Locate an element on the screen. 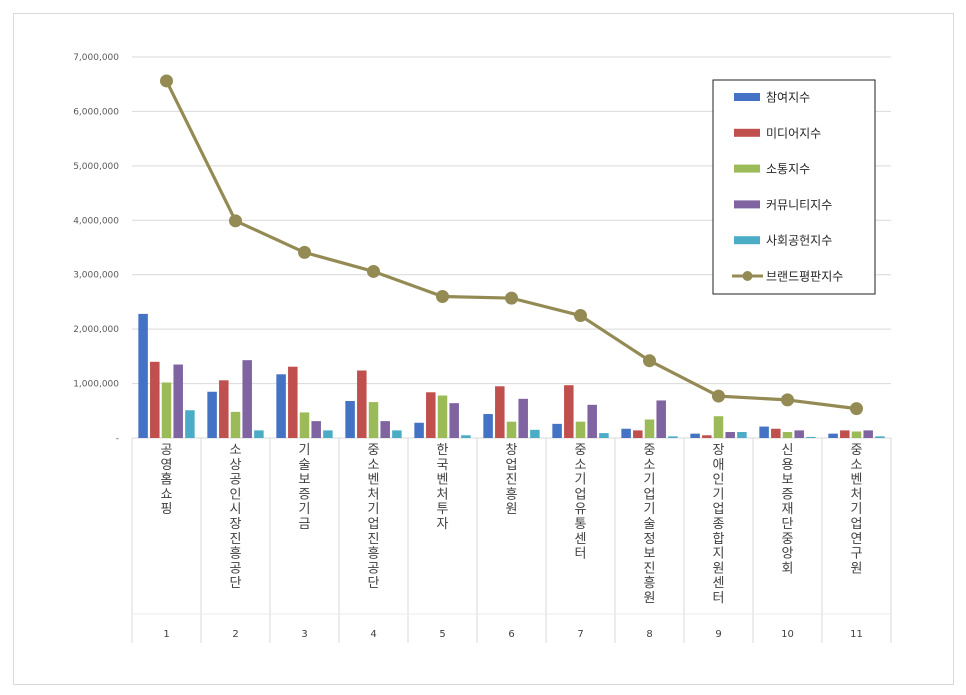 The image size is (966, 695). y-tick-label: 6,000,000 is located at coordinates (96, 112).